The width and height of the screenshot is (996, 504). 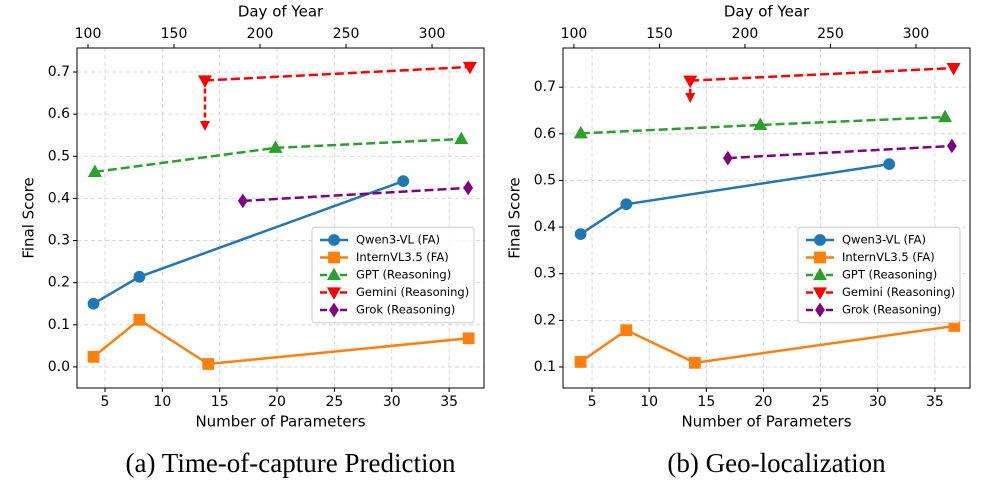 I want to click on legend-box, so click(x=879, y=275).